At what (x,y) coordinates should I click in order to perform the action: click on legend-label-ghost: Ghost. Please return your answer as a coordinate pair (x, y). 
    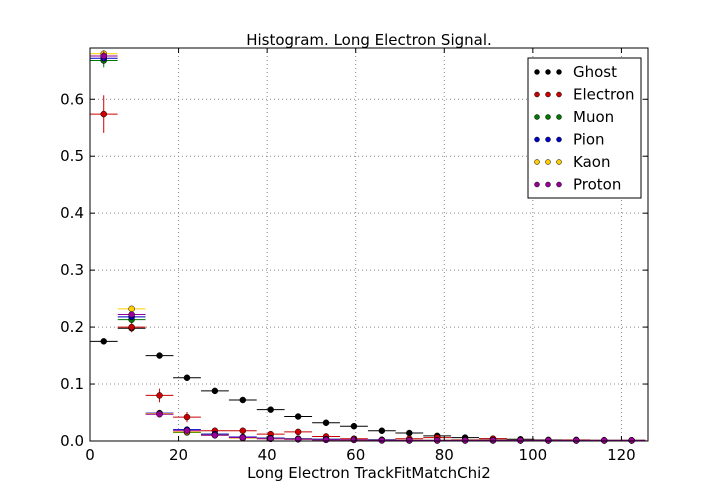
    Looking at the image, I should click on (595, 72).